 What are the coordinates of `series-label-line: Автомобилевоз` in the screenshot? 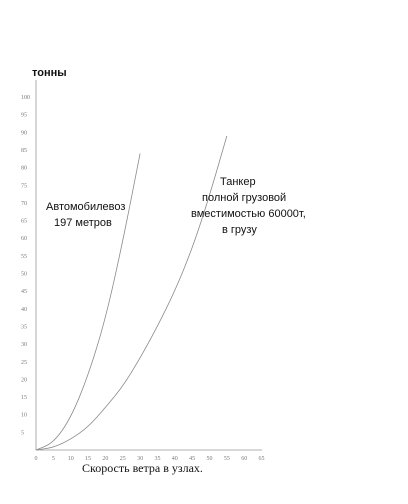 It's located at (85, 207).